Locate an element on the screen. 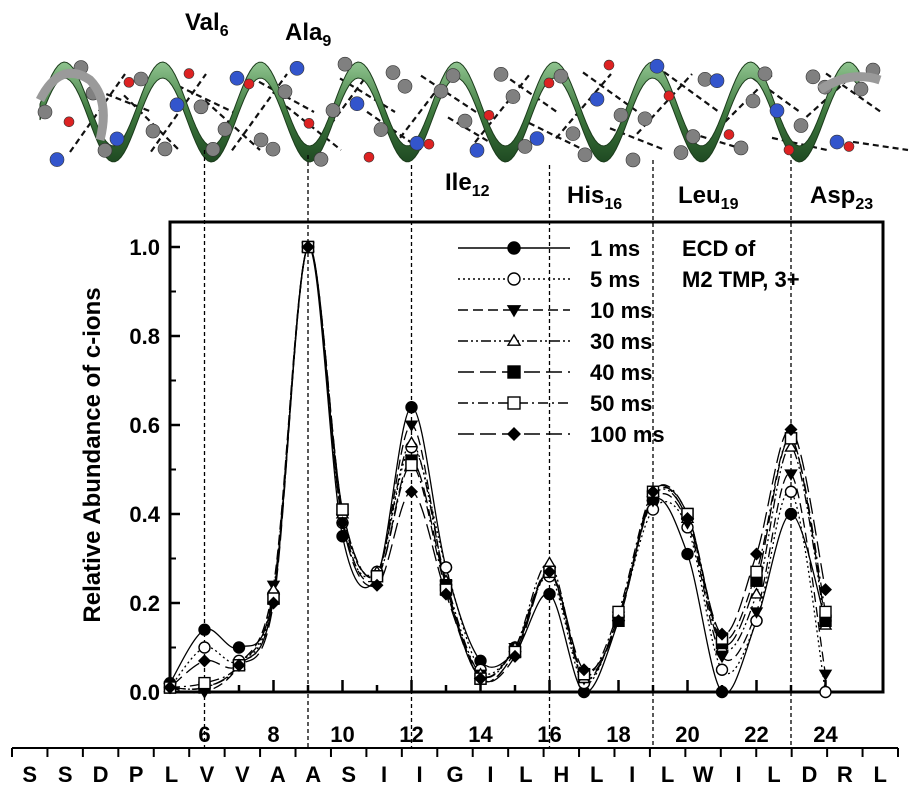 This screenshot has height=794, width=910. x-tick-label: 8 is located at coordinates (273, 734).